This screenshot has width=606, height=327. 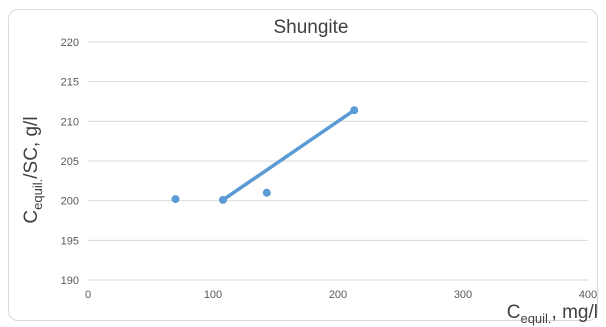 What do you see at coordinates (70, 281) in the screenshot?
I see `y-tick-label: 190` at bounding box center [70, 281].